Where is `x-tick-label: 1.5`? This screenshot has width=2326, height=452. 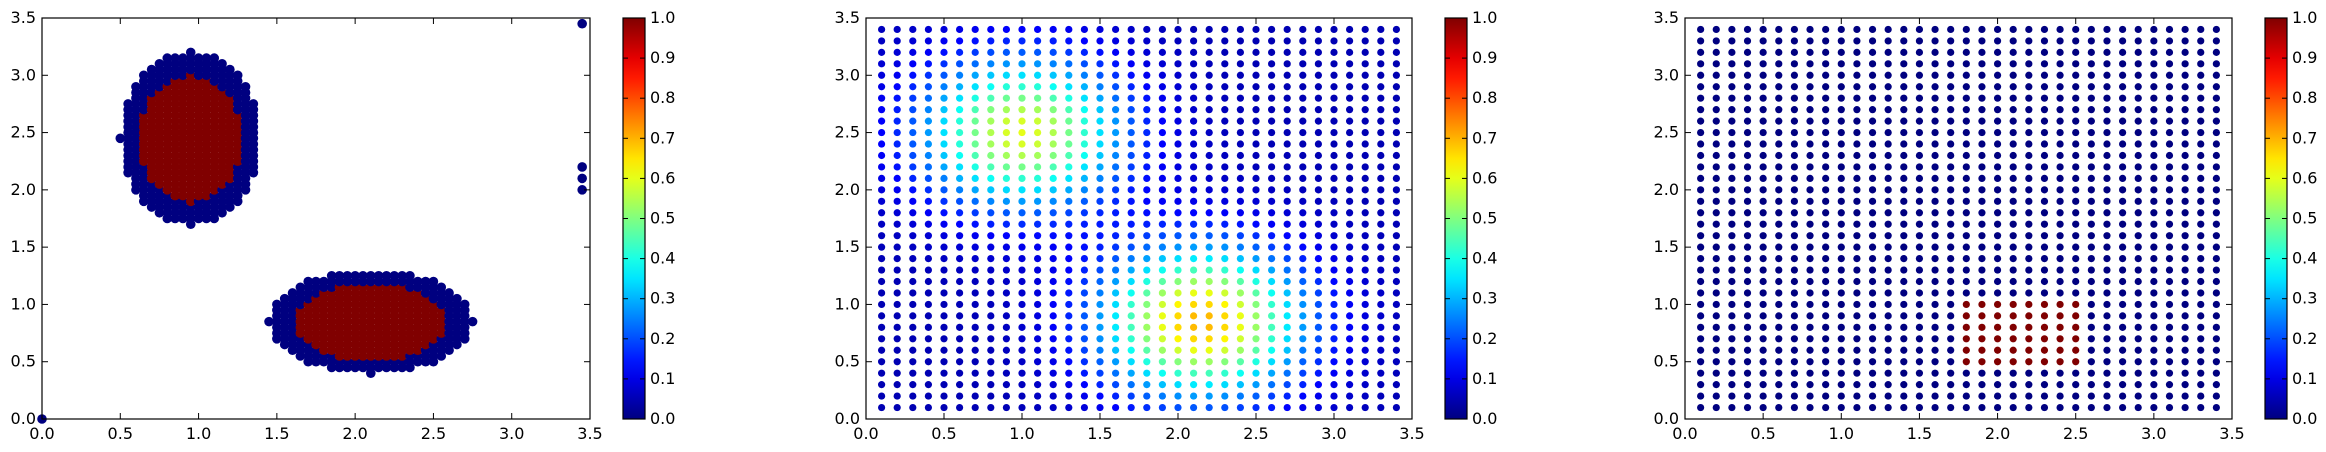 x-tick-label: 1.5 is located at coordinates (1099, 433).